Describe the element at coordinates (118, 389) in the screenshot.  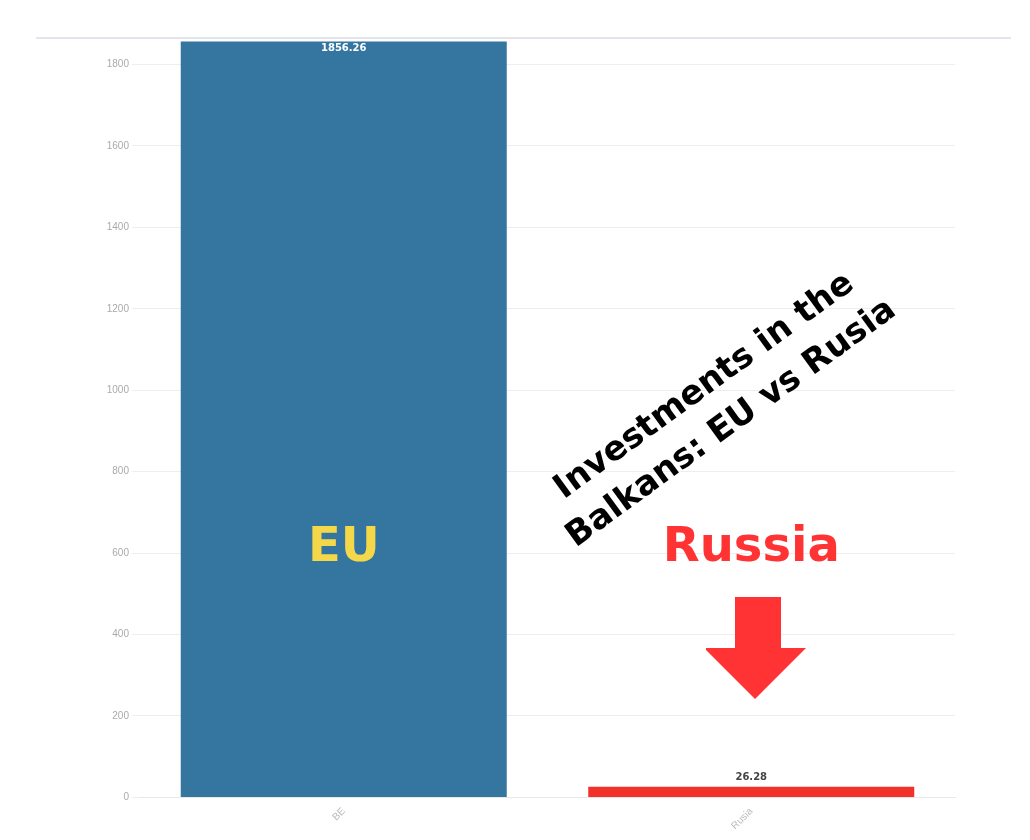
I see `y-tick-label: 1000` at that location.